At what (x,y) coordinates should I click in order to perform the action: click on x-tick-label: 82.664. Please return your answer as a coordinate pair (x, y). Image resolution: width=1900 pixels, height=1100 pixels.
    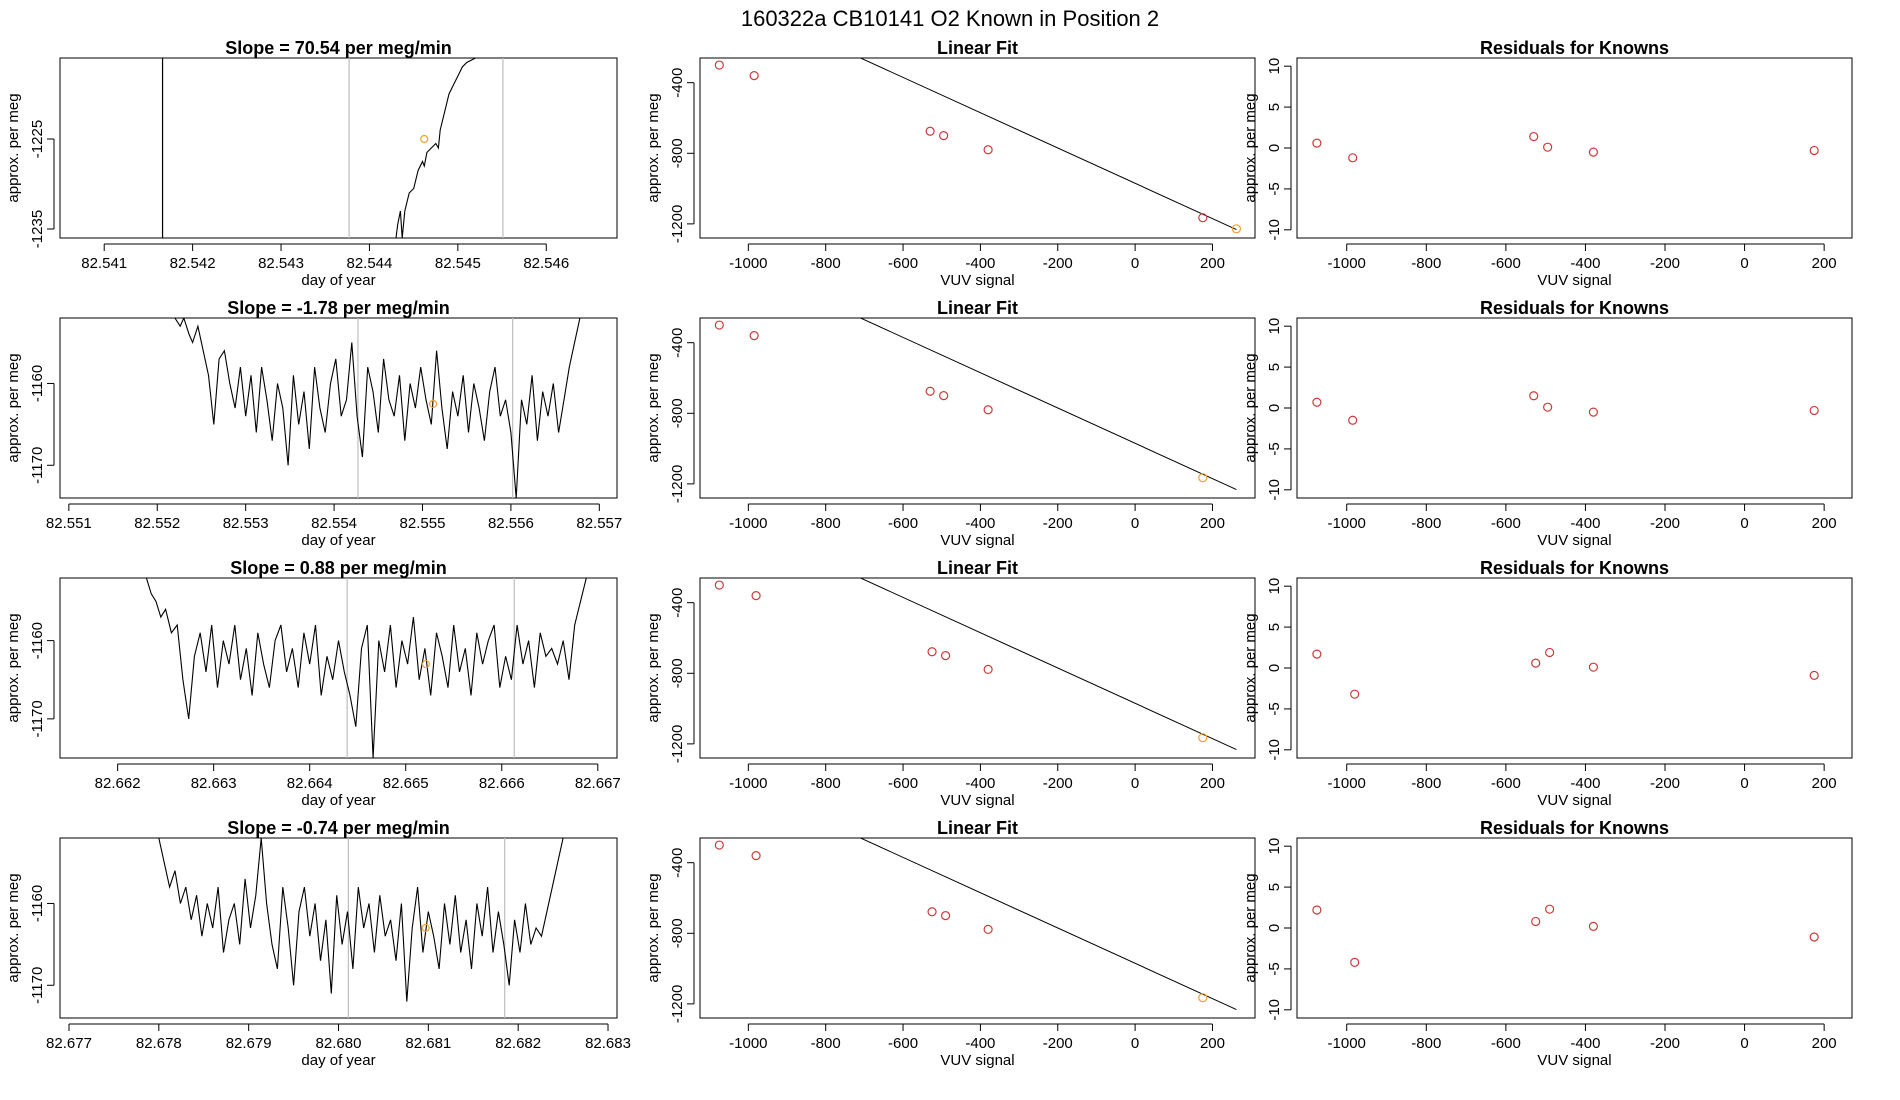
    Looking at the image, I should click on (310, 783).